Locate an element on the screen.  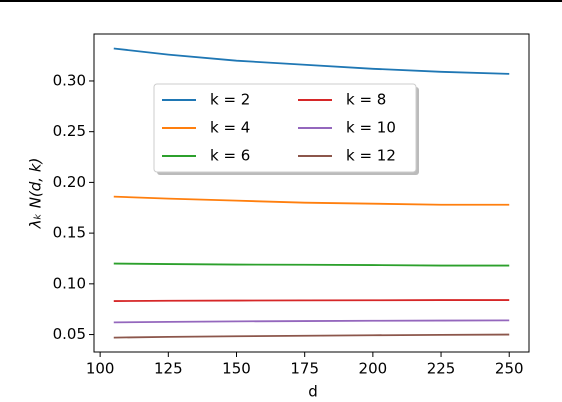
x-tick-label: 175 is located at coordinates (304, 369).